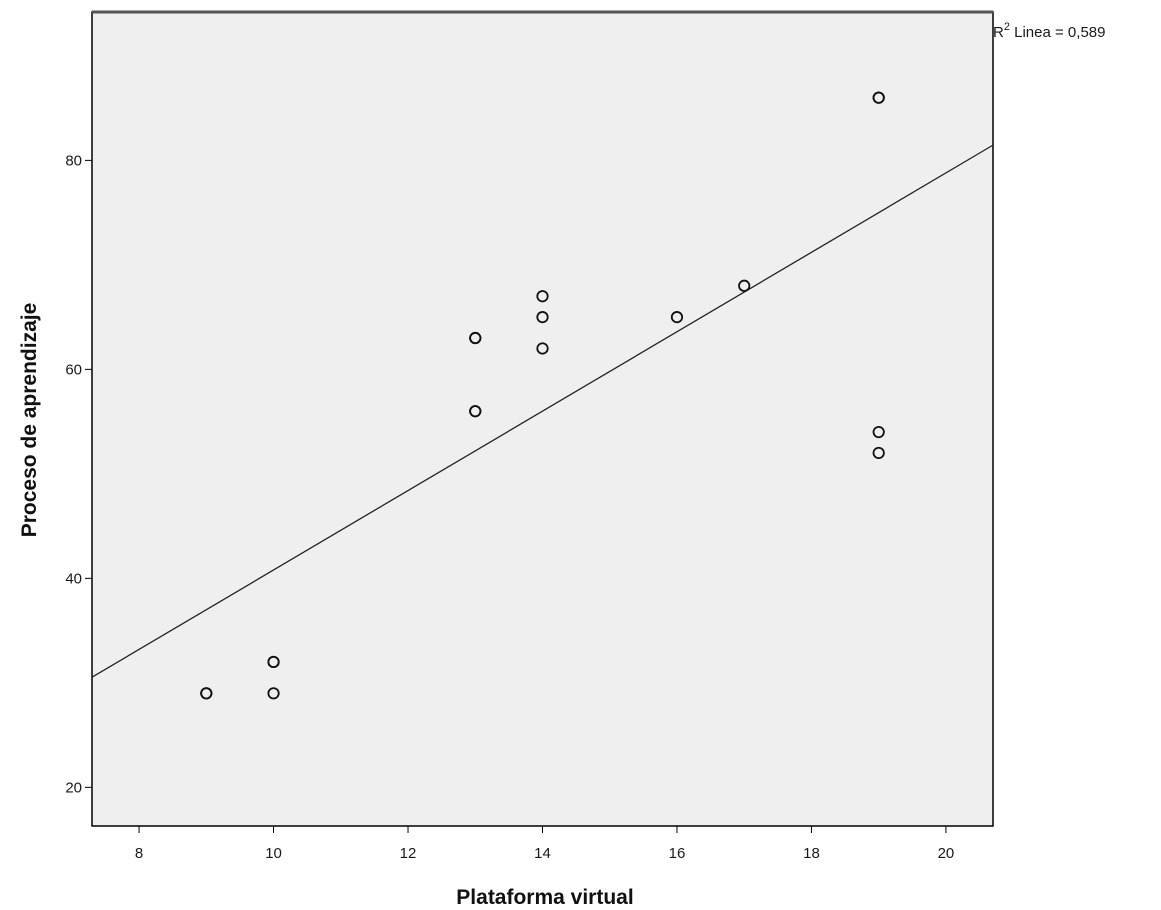 The image size is (1161, 910). What do you see at coordinates (78, 474) in the screenshot?
I see `y-axis: 20 40 60 80` at bounding box center [78, 474].